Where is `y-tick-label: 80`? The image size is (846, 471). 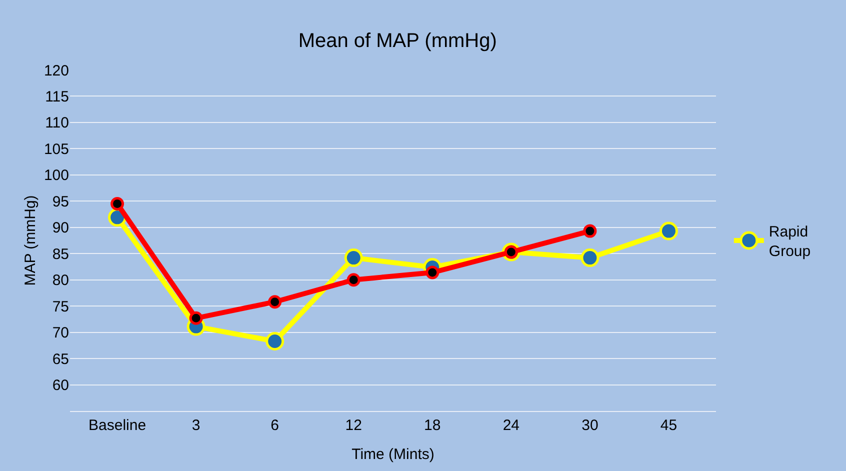 y-tick-label: 80 is located at coordinates (60, 281).